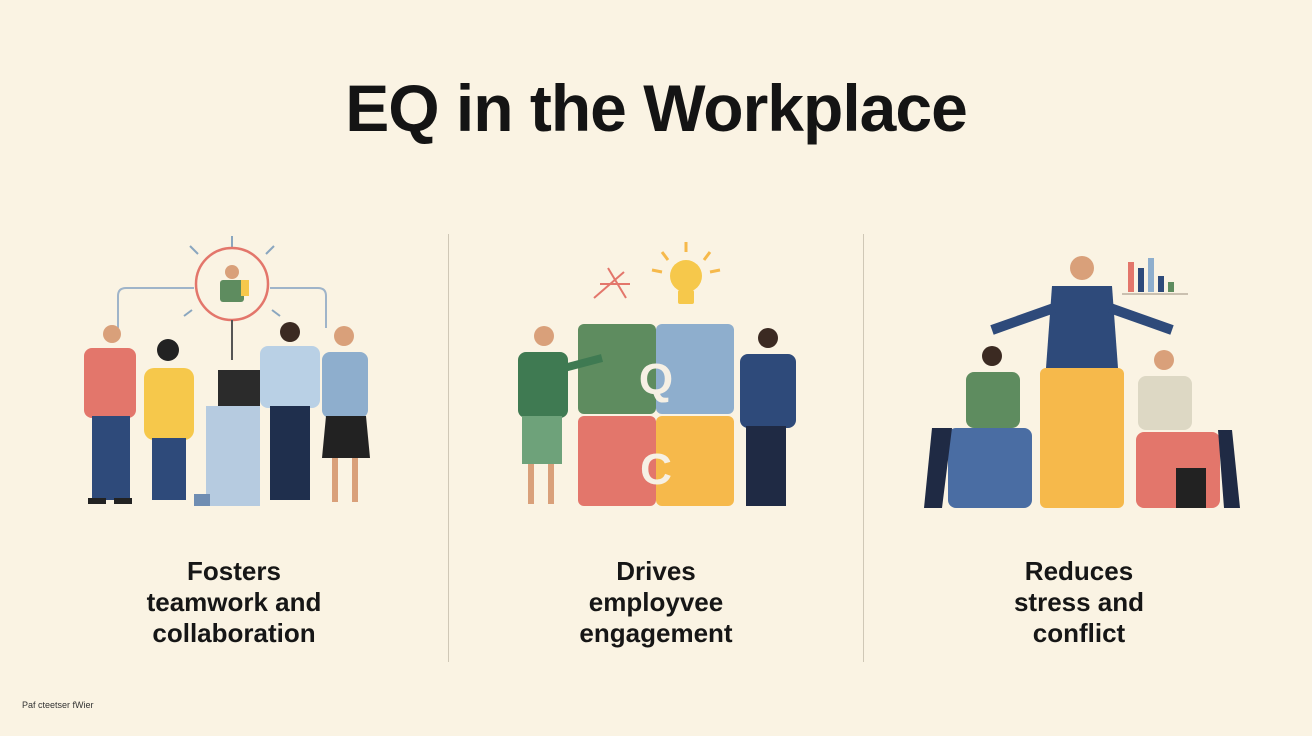 This screenshot has width=1312, height=736. I want to click on teamwork-illustration, so click(280, 378).